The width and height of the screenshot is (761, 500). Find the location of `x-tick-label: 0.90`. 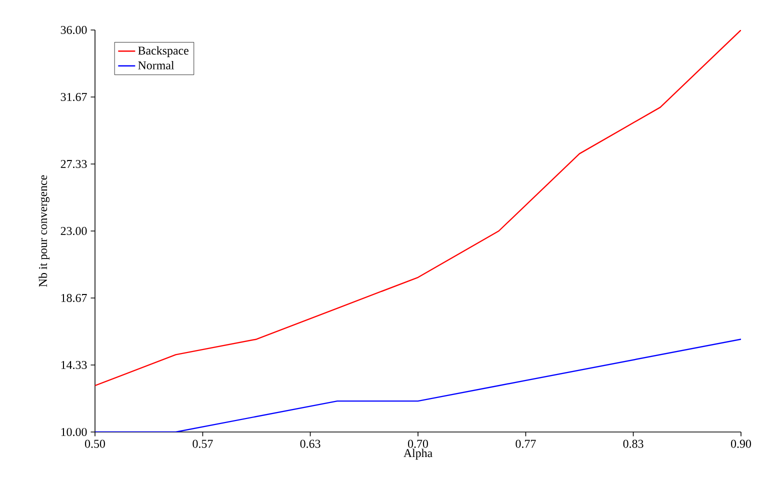

x-tick-label: 0.90 is located at coordinates (741, 444).